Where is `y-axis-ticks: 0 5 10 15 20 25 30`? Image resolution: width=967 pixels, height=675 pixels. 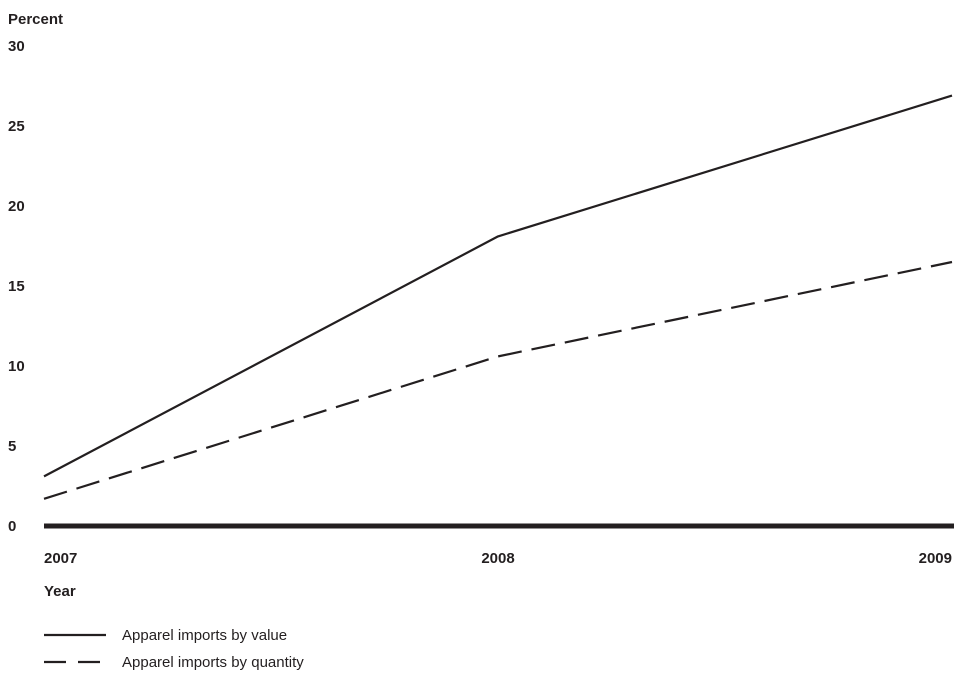
y-axis-ticks: 0 5 10 15 20 25 30 is located at coordinates (16, 286).